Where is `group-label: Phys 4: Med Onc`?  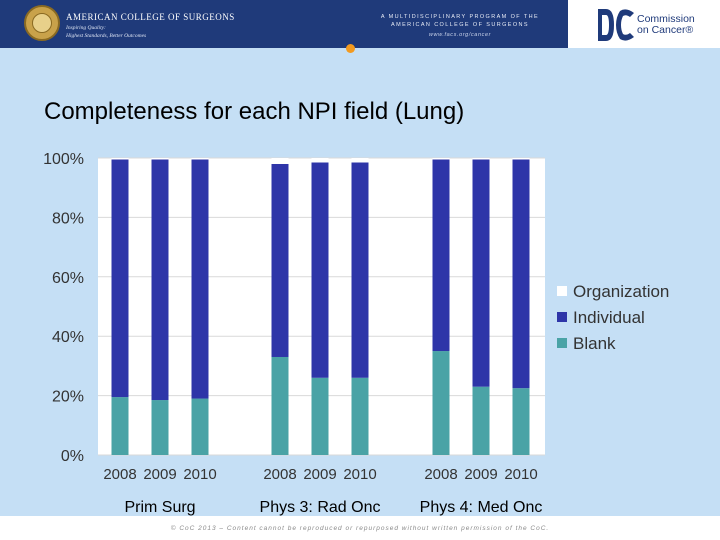
group-label: Phys 4: Med Onc is located at coordinates (481, 507).